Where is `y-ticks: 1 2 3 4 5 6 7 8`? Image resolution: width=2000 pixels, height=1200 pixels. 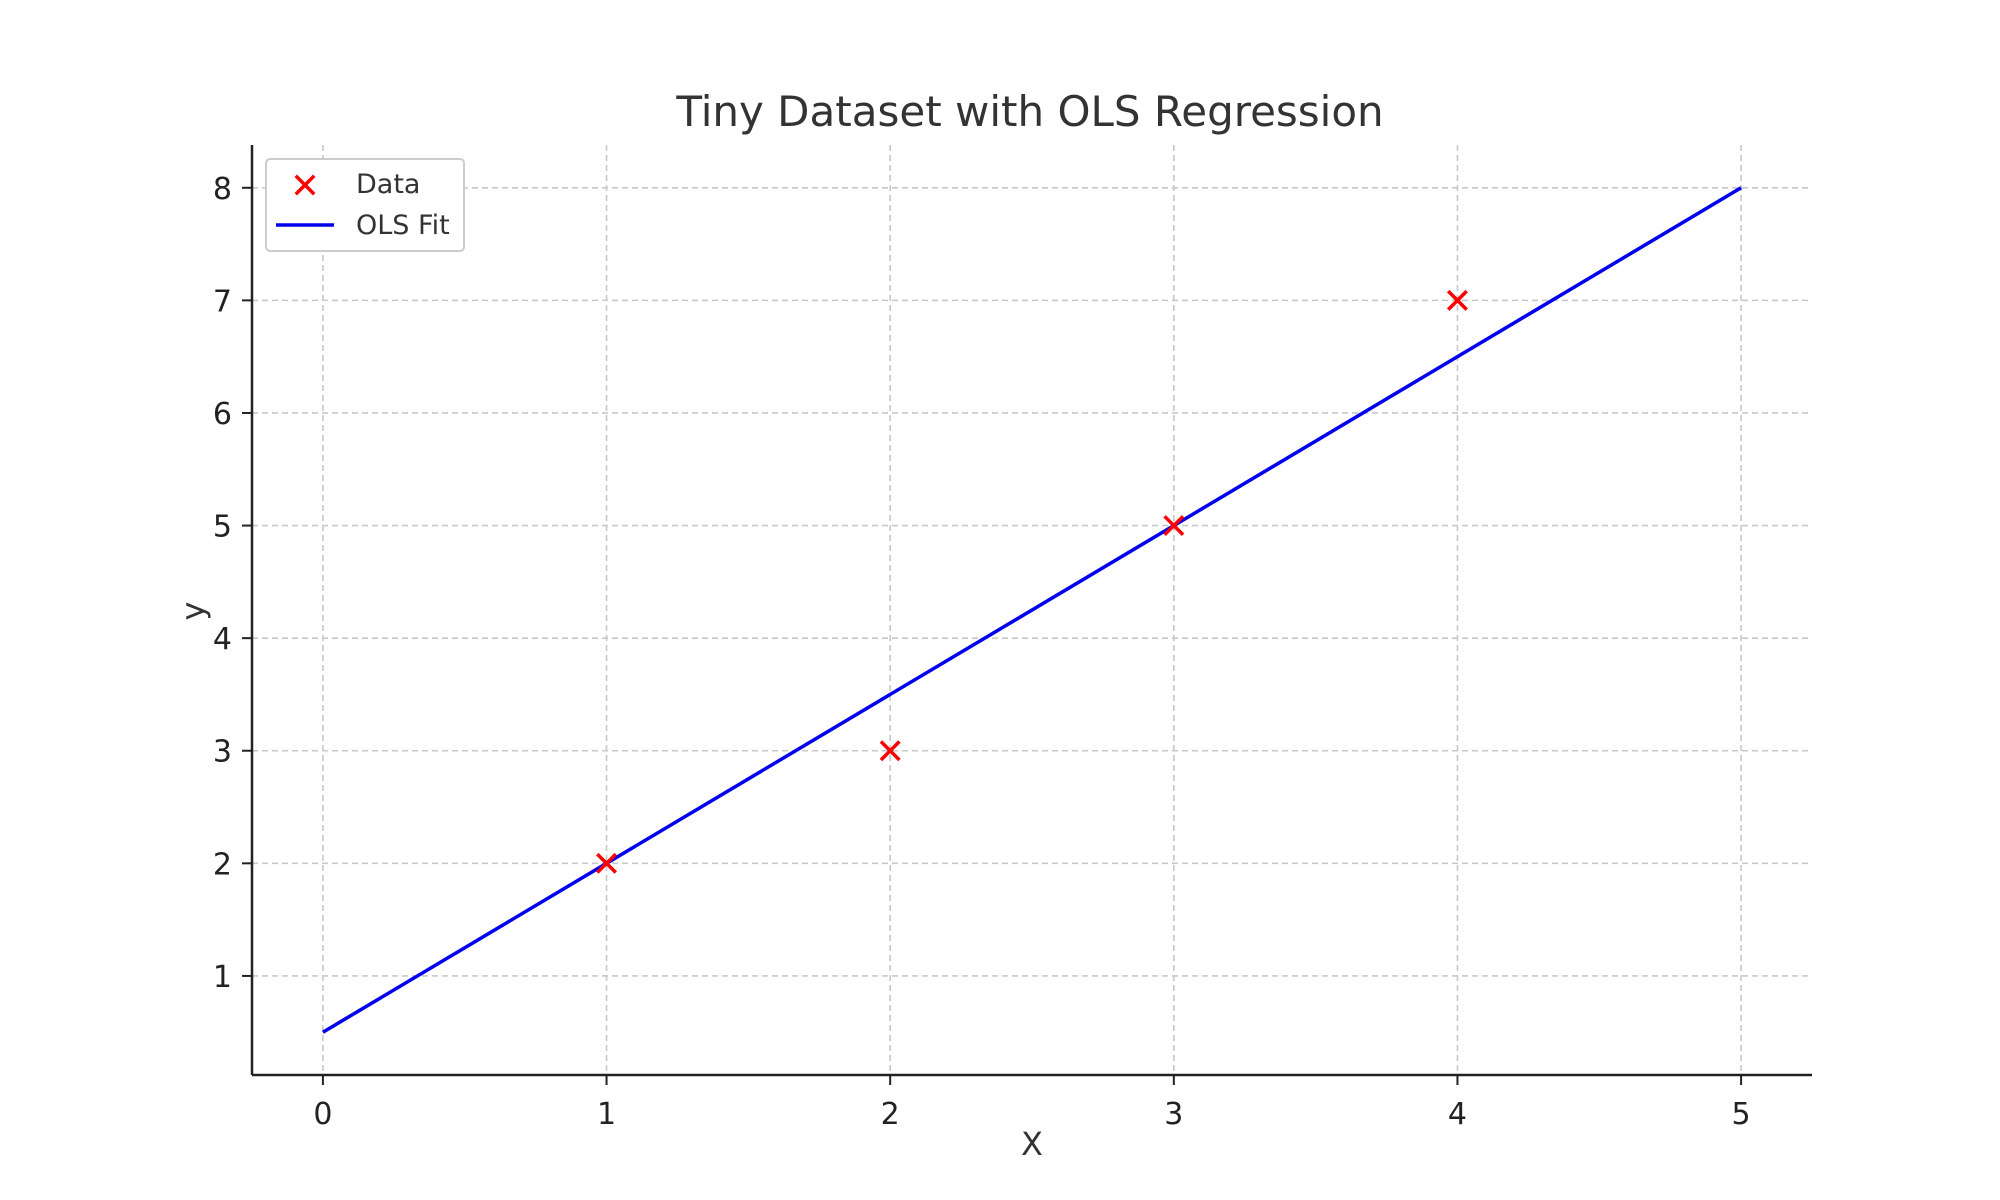
y-ticks: 1 2 3 4 5 6 7 8 is located at coordinates (232, 583).